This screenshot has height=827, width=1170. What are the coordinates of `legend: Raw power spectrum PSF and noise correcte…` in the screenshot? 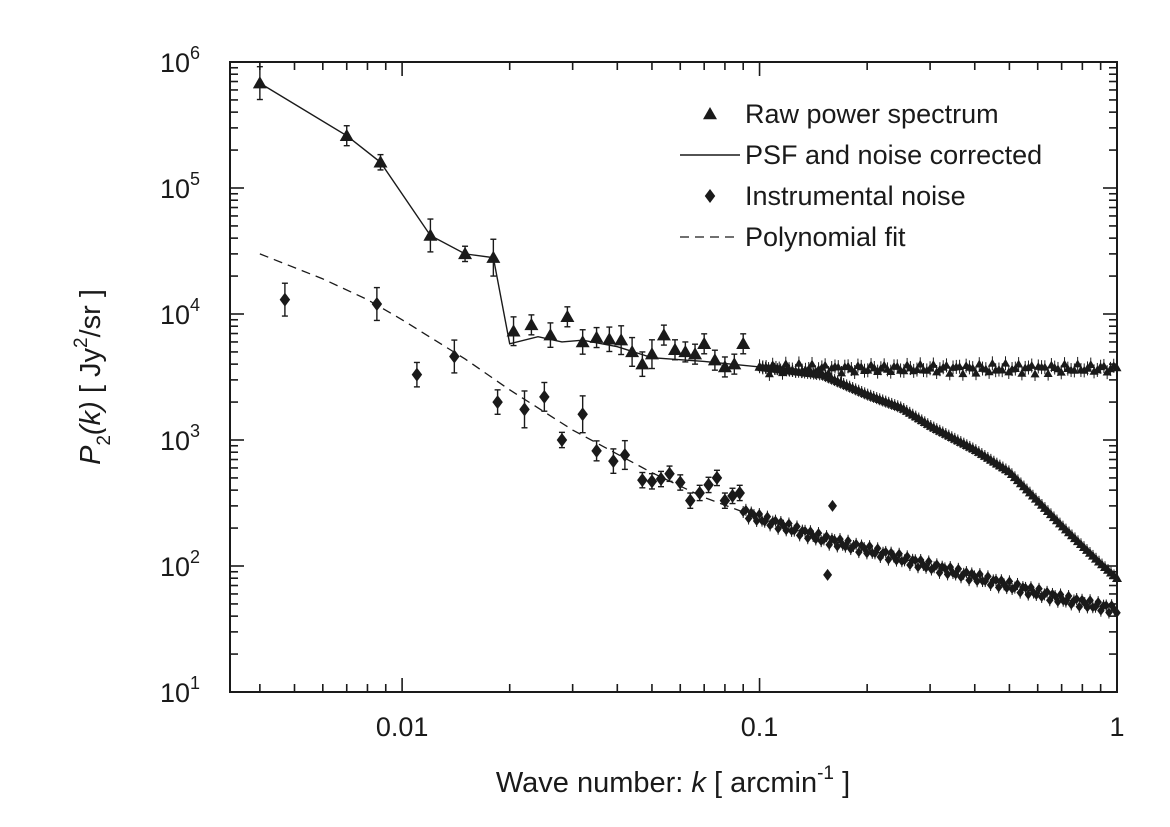 It's located at (861, 175).